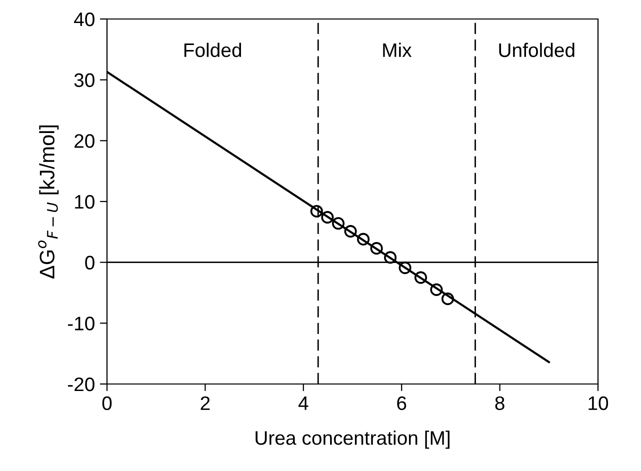  What do you see at coordinates (48, 201) in the screenshot?
I see `y-axis-title: ΔG$^{o}$$_{F−U}$ [kJ/mol]` at bounding box center [48, 201].